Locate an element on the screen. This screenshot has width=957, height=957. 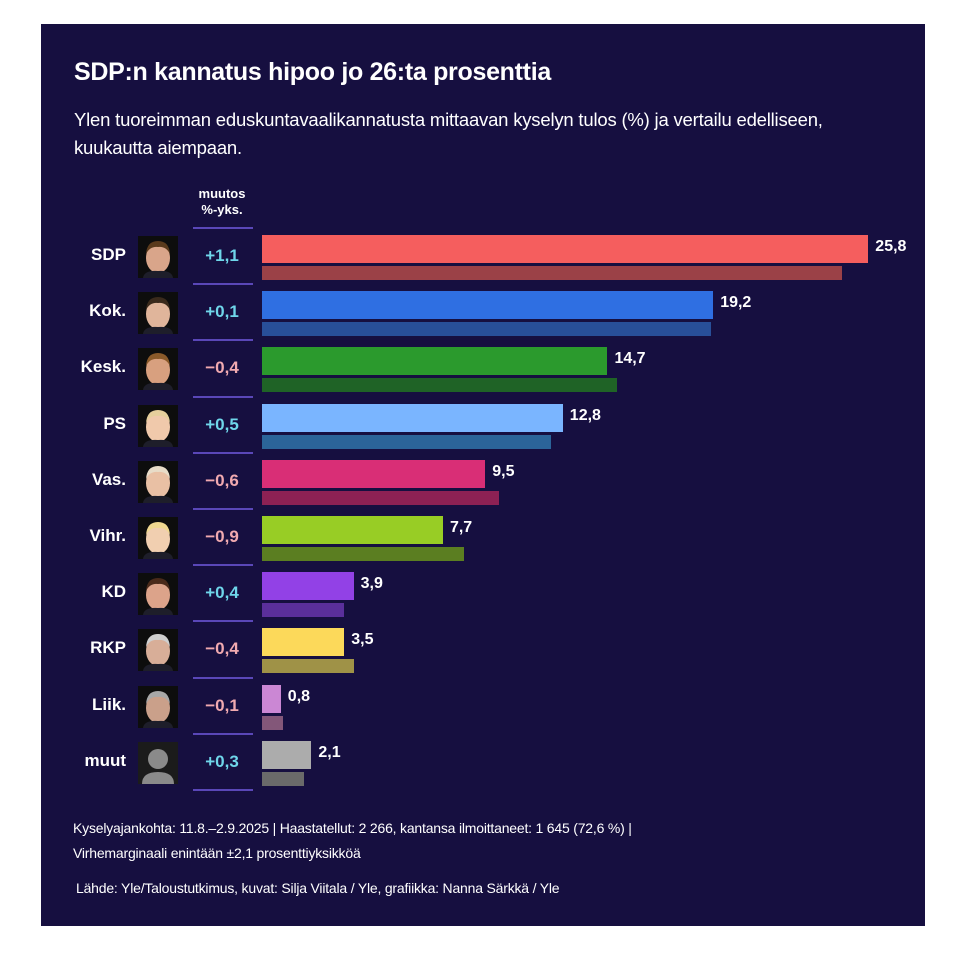
value-label: 9,5 is located at coordinates (503, 471).